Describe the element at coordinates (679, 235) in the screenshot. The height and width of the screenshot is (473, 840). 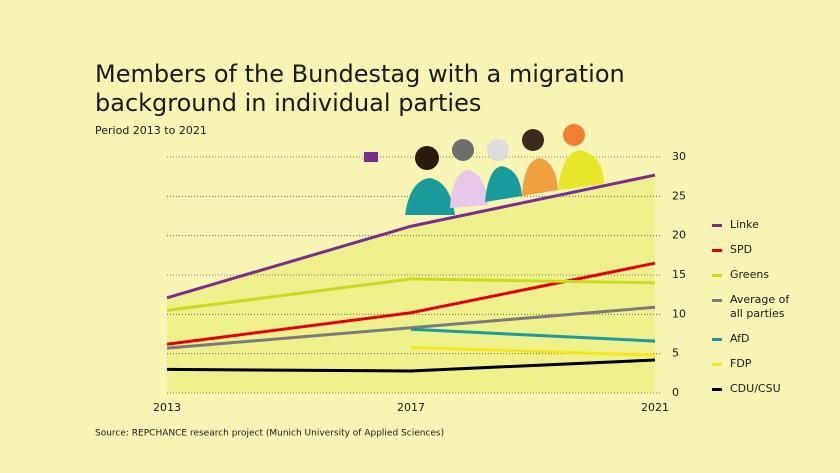
I see `y-tick-label: 20` at that location.